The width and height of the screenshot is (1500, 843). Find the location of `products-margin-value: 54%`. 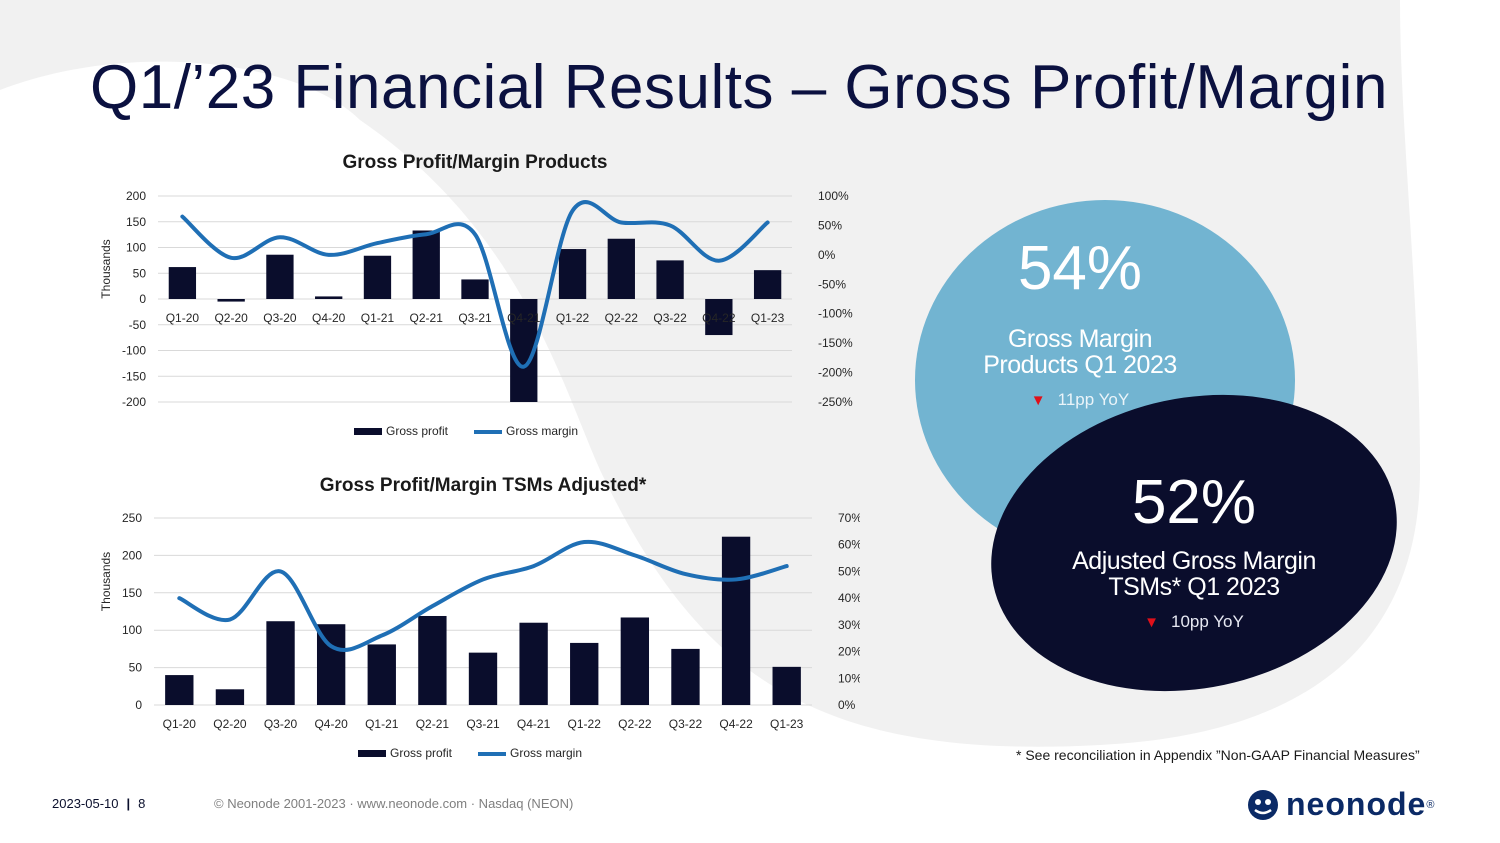

products-margin-value: 54% is located at coordinates (1080, 268).